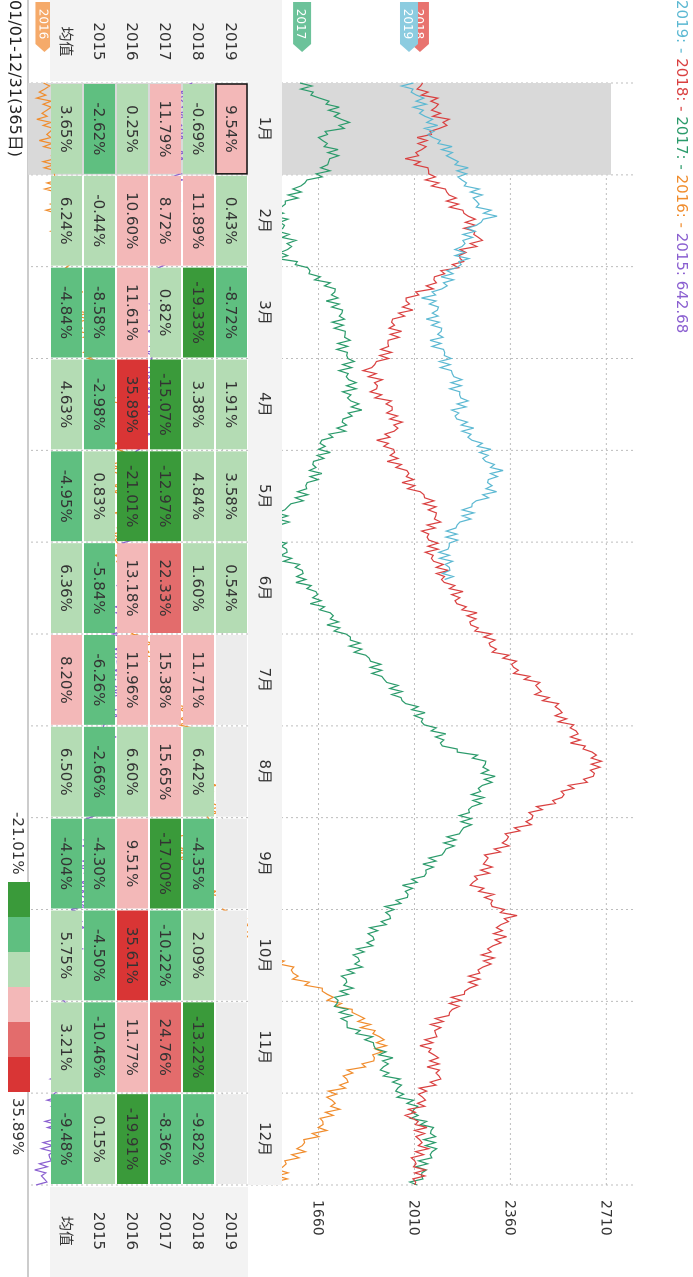  I want to click on row-label: 2019, so click(231, 41).